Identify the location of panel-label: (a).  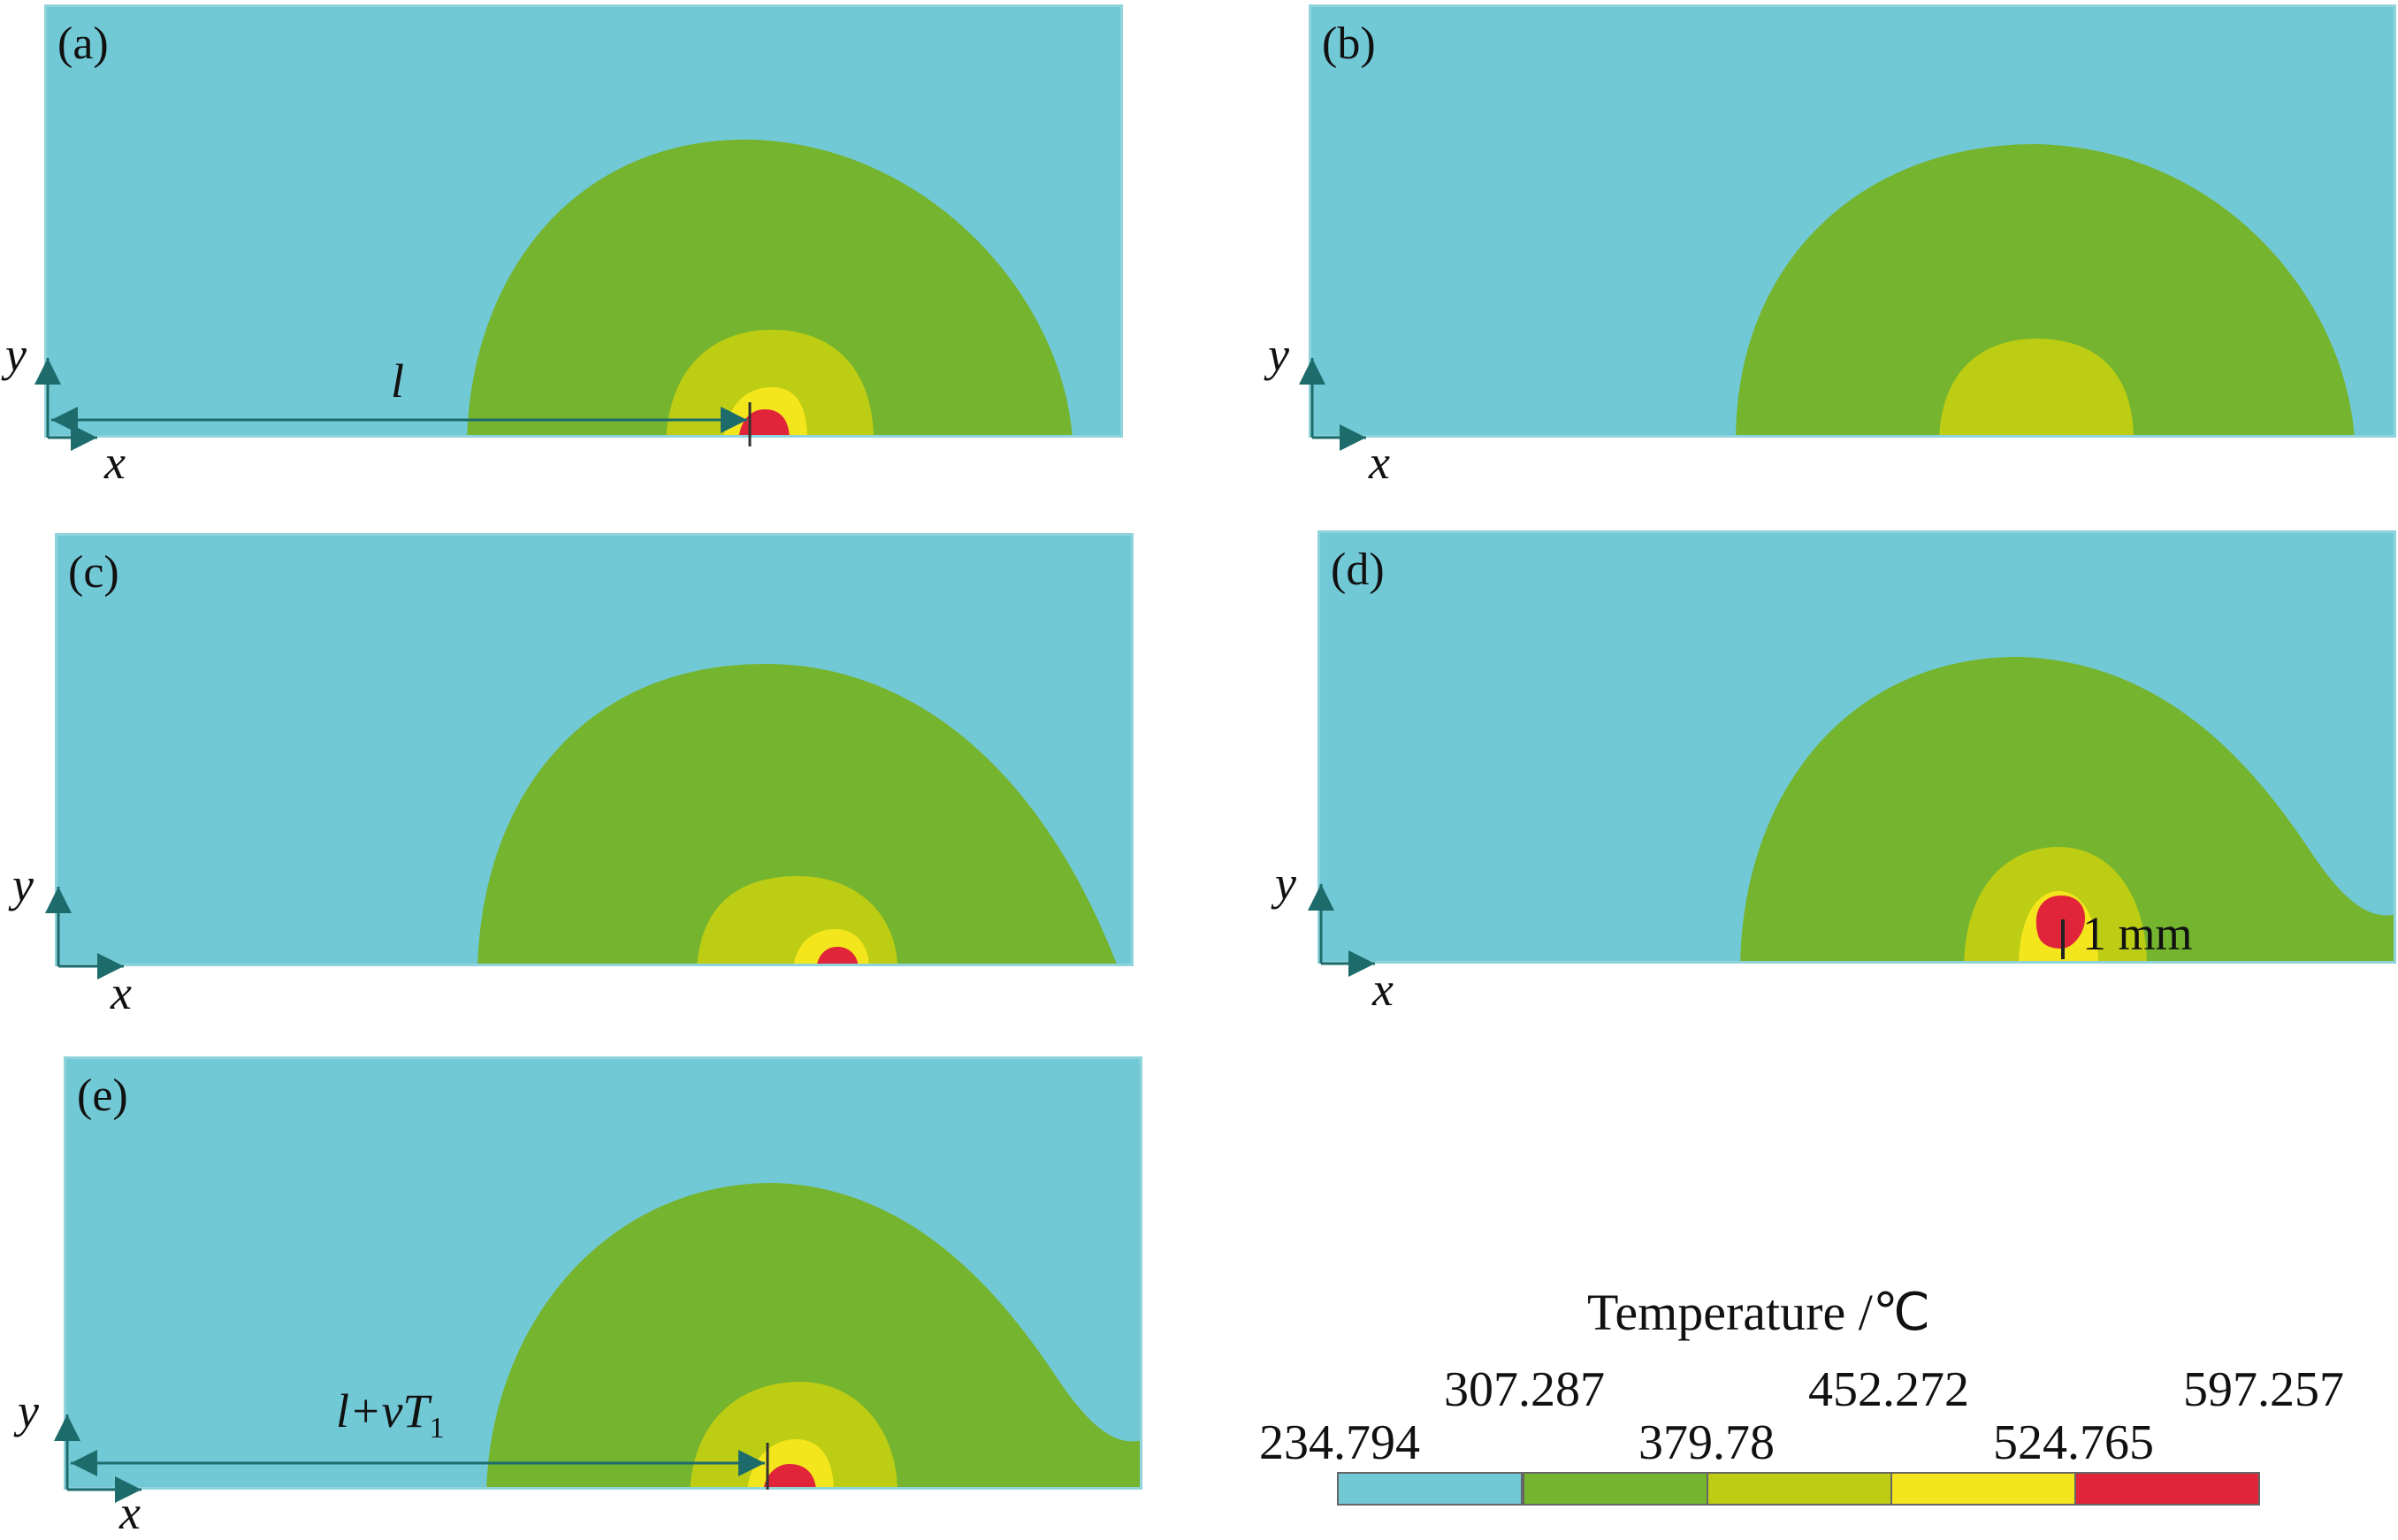
(83, 44).